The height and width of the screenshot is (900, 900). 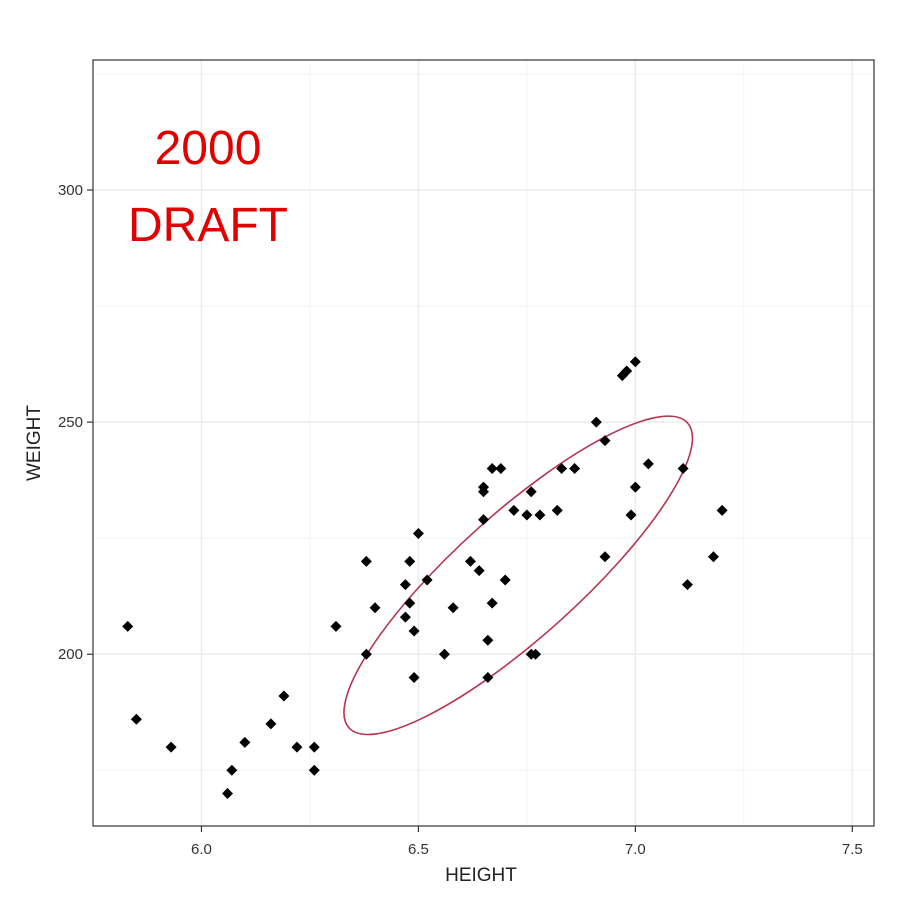 What do you see at coordinates (34, 443) in the screenshot?
I see `y-axis-title: WEIGHT` at bounding box center [34, 443].